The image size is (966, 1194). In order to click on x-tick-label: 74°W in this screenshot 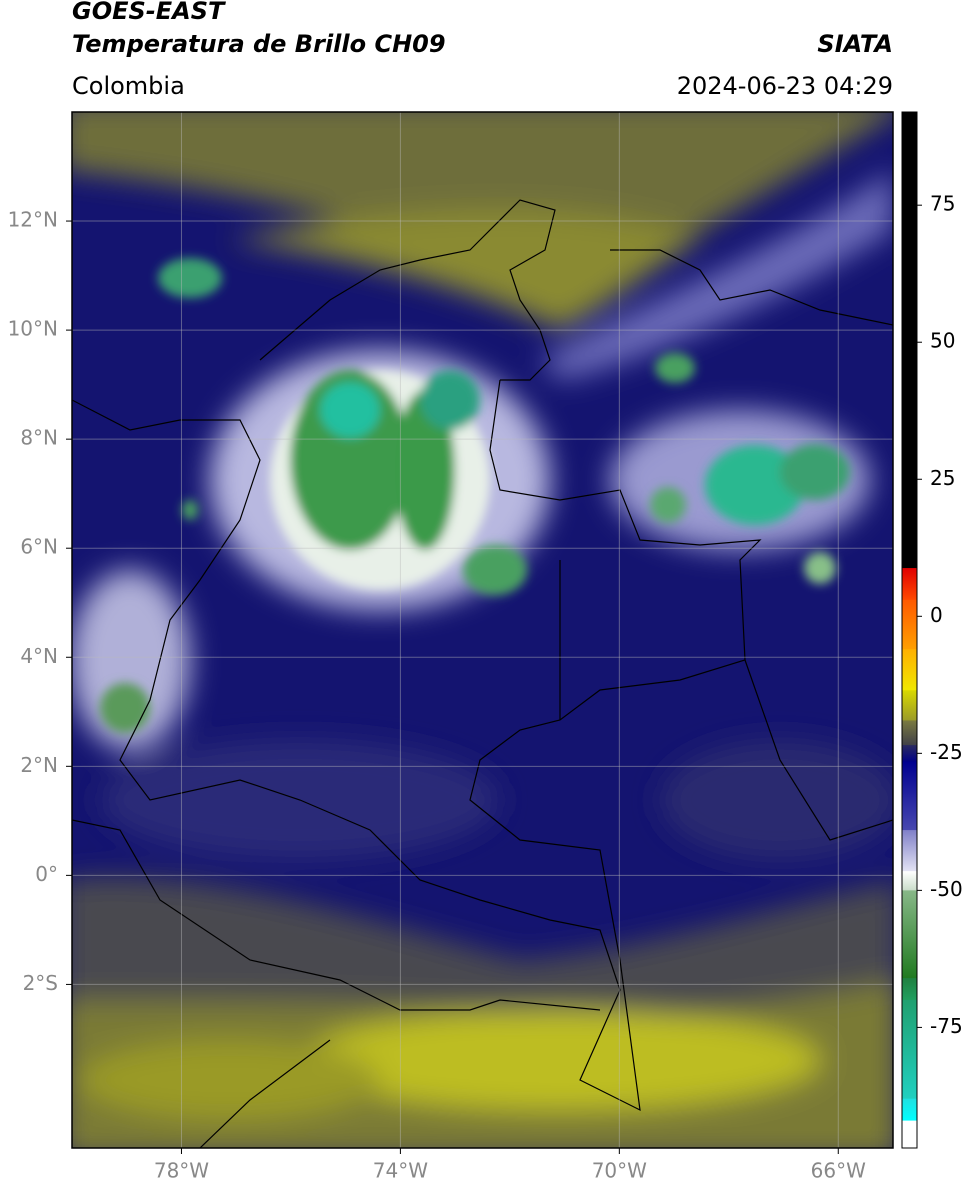, I will do `click(400, 1171)`.